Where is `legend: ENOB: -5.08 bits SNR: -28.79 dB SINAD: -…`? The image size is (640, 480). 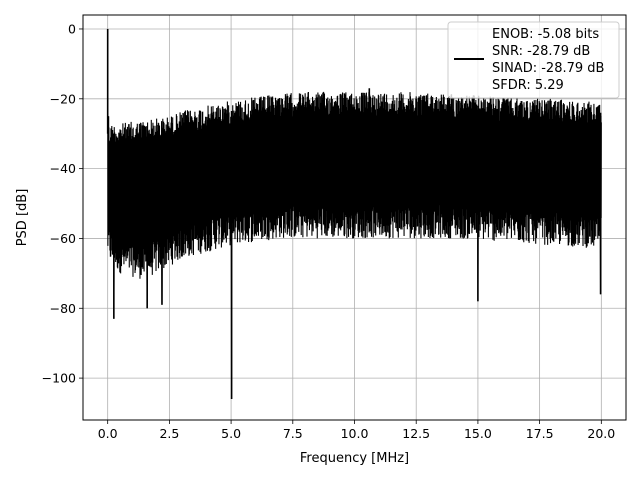
legend: ENOB: -5.08 bits SNR: -28.79 dB SINAD: -… is located at coordinates (533, 60).